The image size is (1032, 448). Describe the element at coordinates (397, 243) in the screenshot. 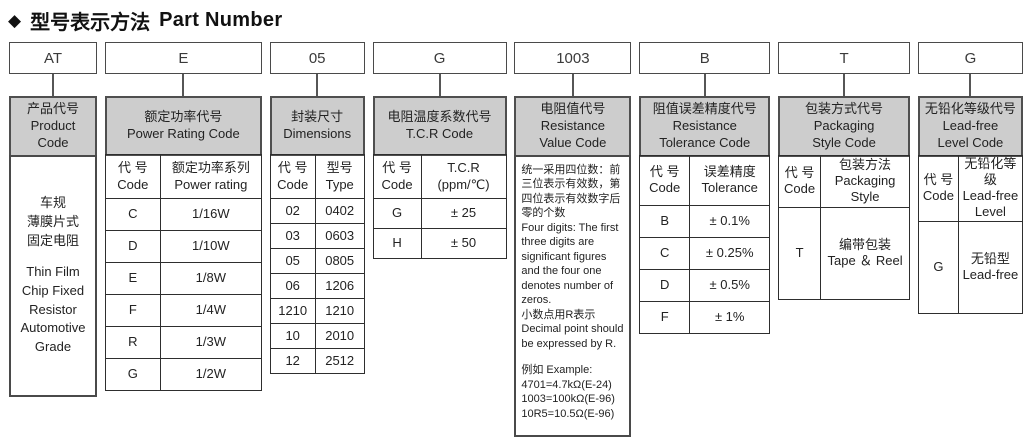

I see `code-cell: H` at that location.